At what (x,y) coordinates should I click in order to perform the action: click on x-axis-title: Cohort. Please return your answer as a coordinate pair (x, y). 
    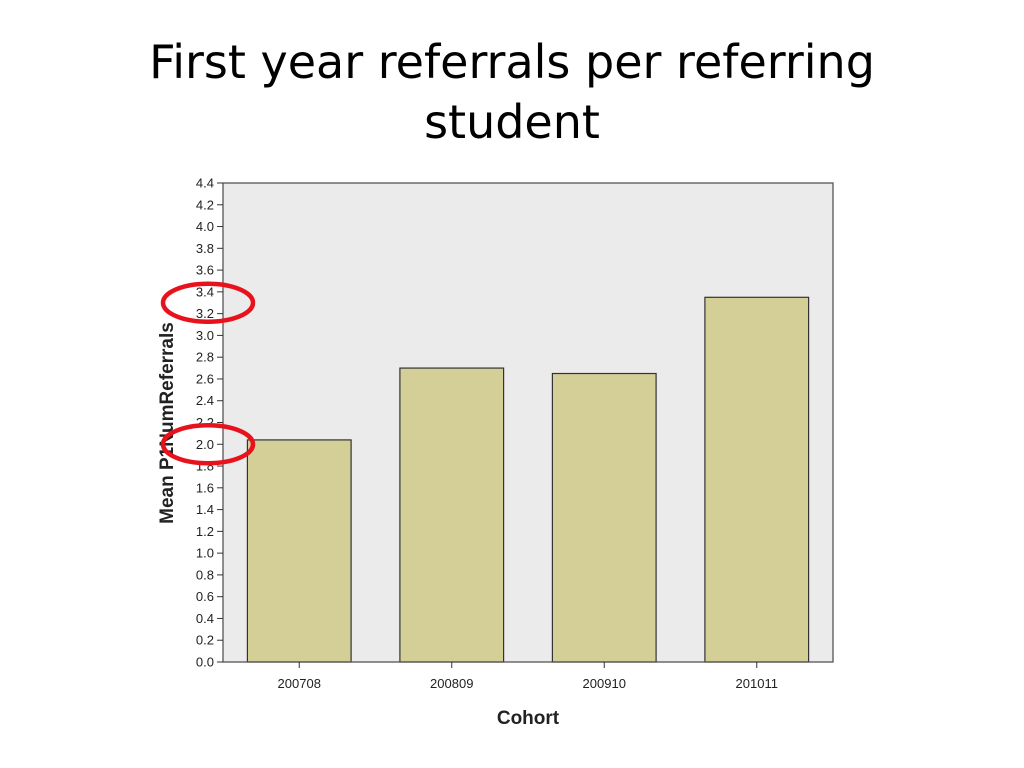
    Looking at the image, I should click on (528, 718).